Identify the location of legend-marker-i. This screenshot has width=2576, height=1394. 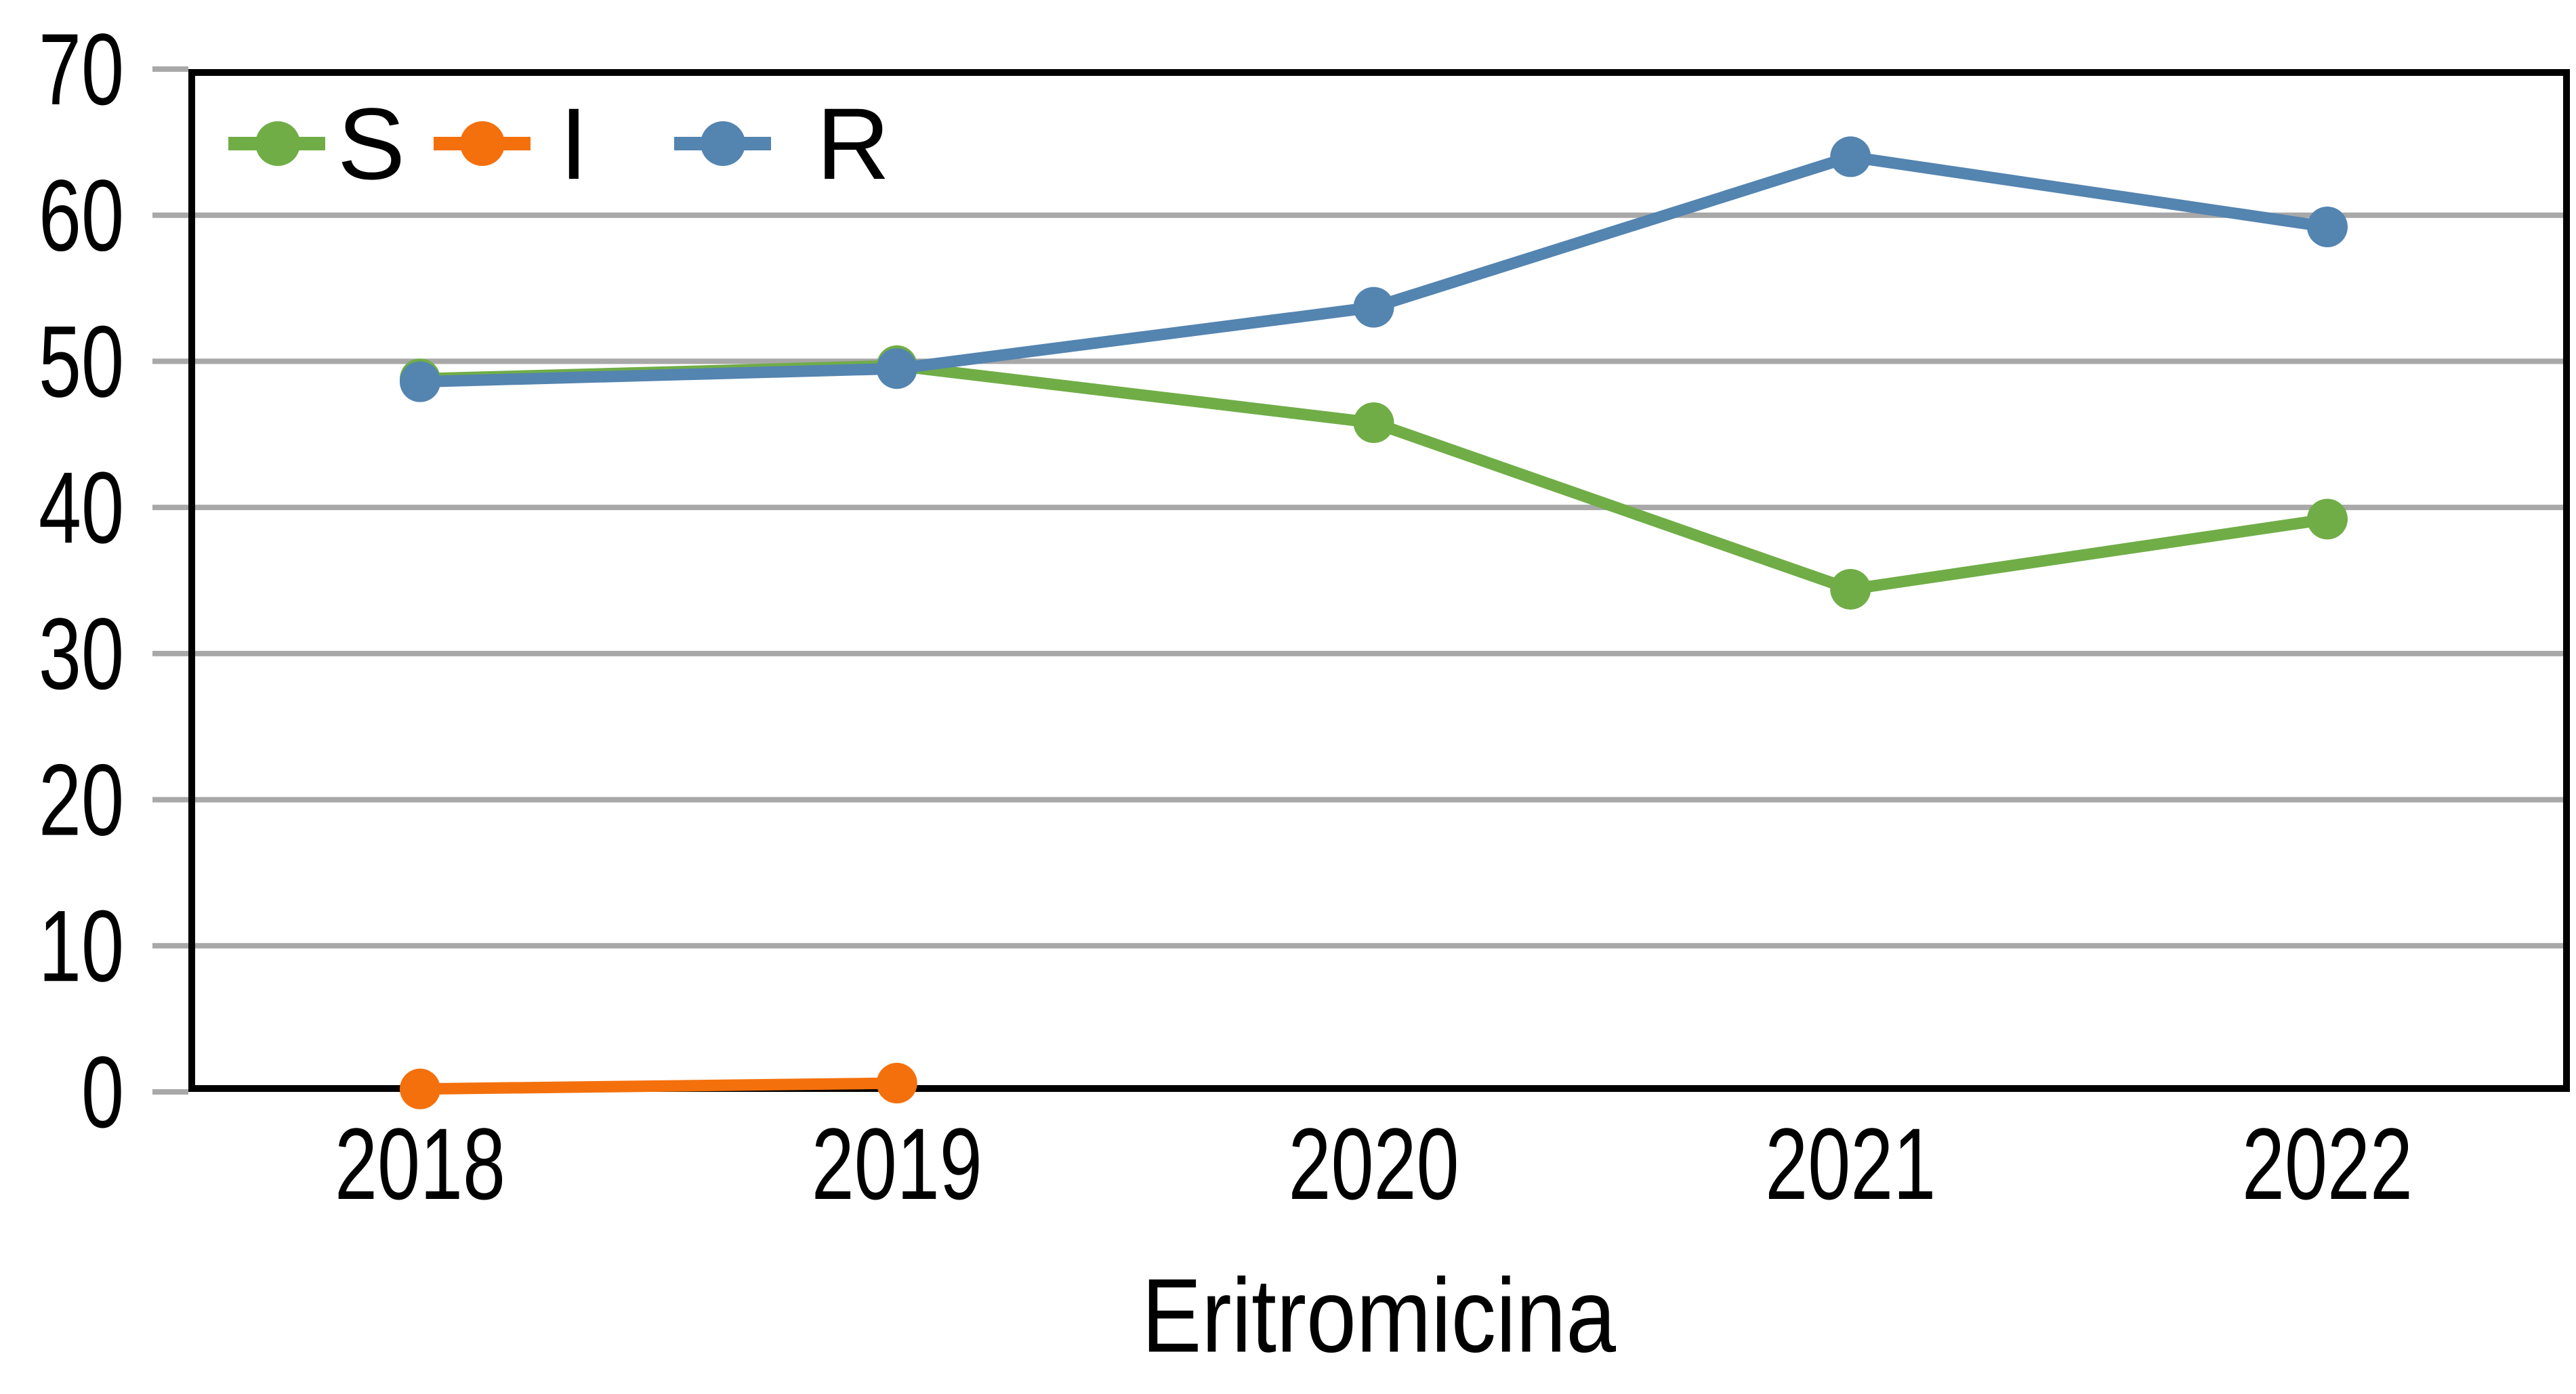
(482, 143).